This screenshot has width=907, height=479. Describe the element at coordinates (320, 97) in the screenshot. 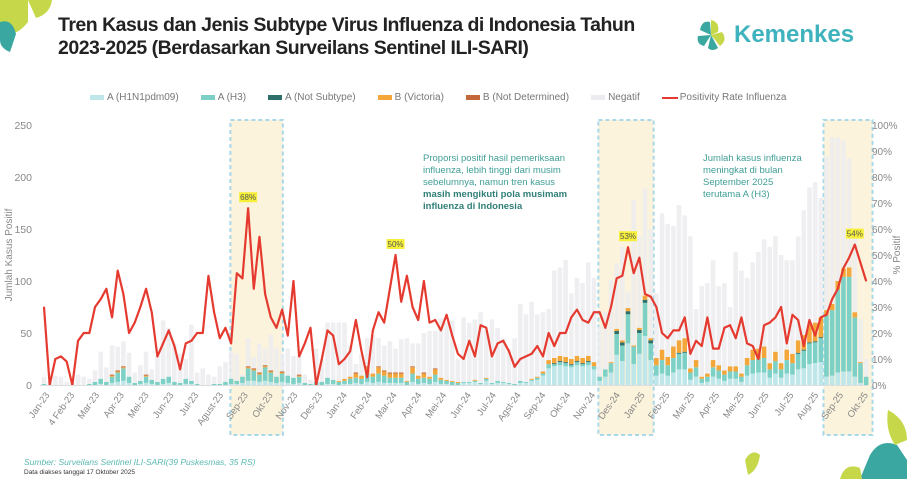

I see `legend-label: A (Not Subtype)` at that location.